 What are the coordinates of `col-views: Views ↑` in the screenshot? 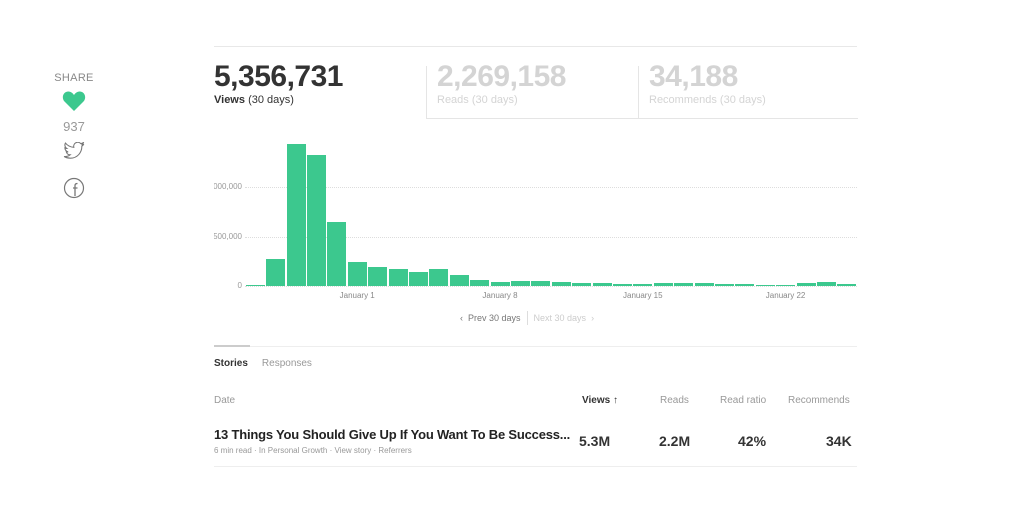 It's located at (600, 400).